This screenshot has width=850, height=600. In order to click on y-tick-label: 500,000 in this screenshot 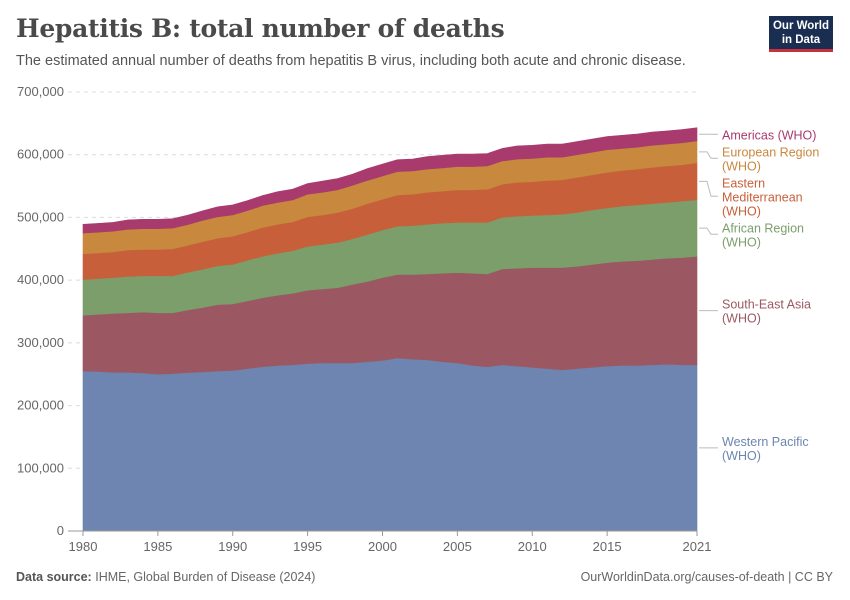, I will do `click(40, 216)`.